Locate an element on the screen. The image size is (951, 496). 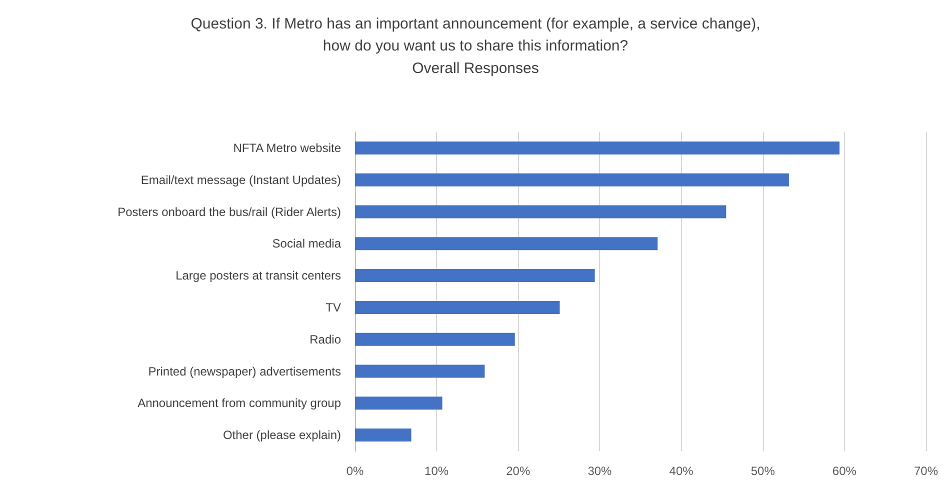
x-tick-label: 10% is located at coordinates (436, 471).